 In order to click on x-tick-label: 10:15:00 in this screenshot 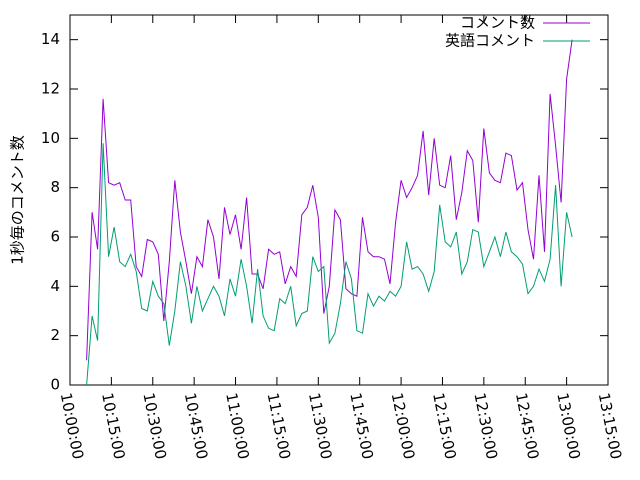, I will do `click(113, 426)`.